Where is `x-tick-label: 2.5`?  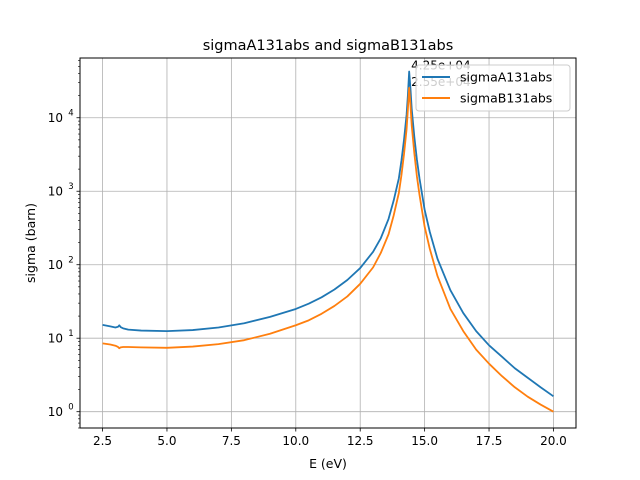
x-tick-label: 2.5 is located at coordinates (102, 441).